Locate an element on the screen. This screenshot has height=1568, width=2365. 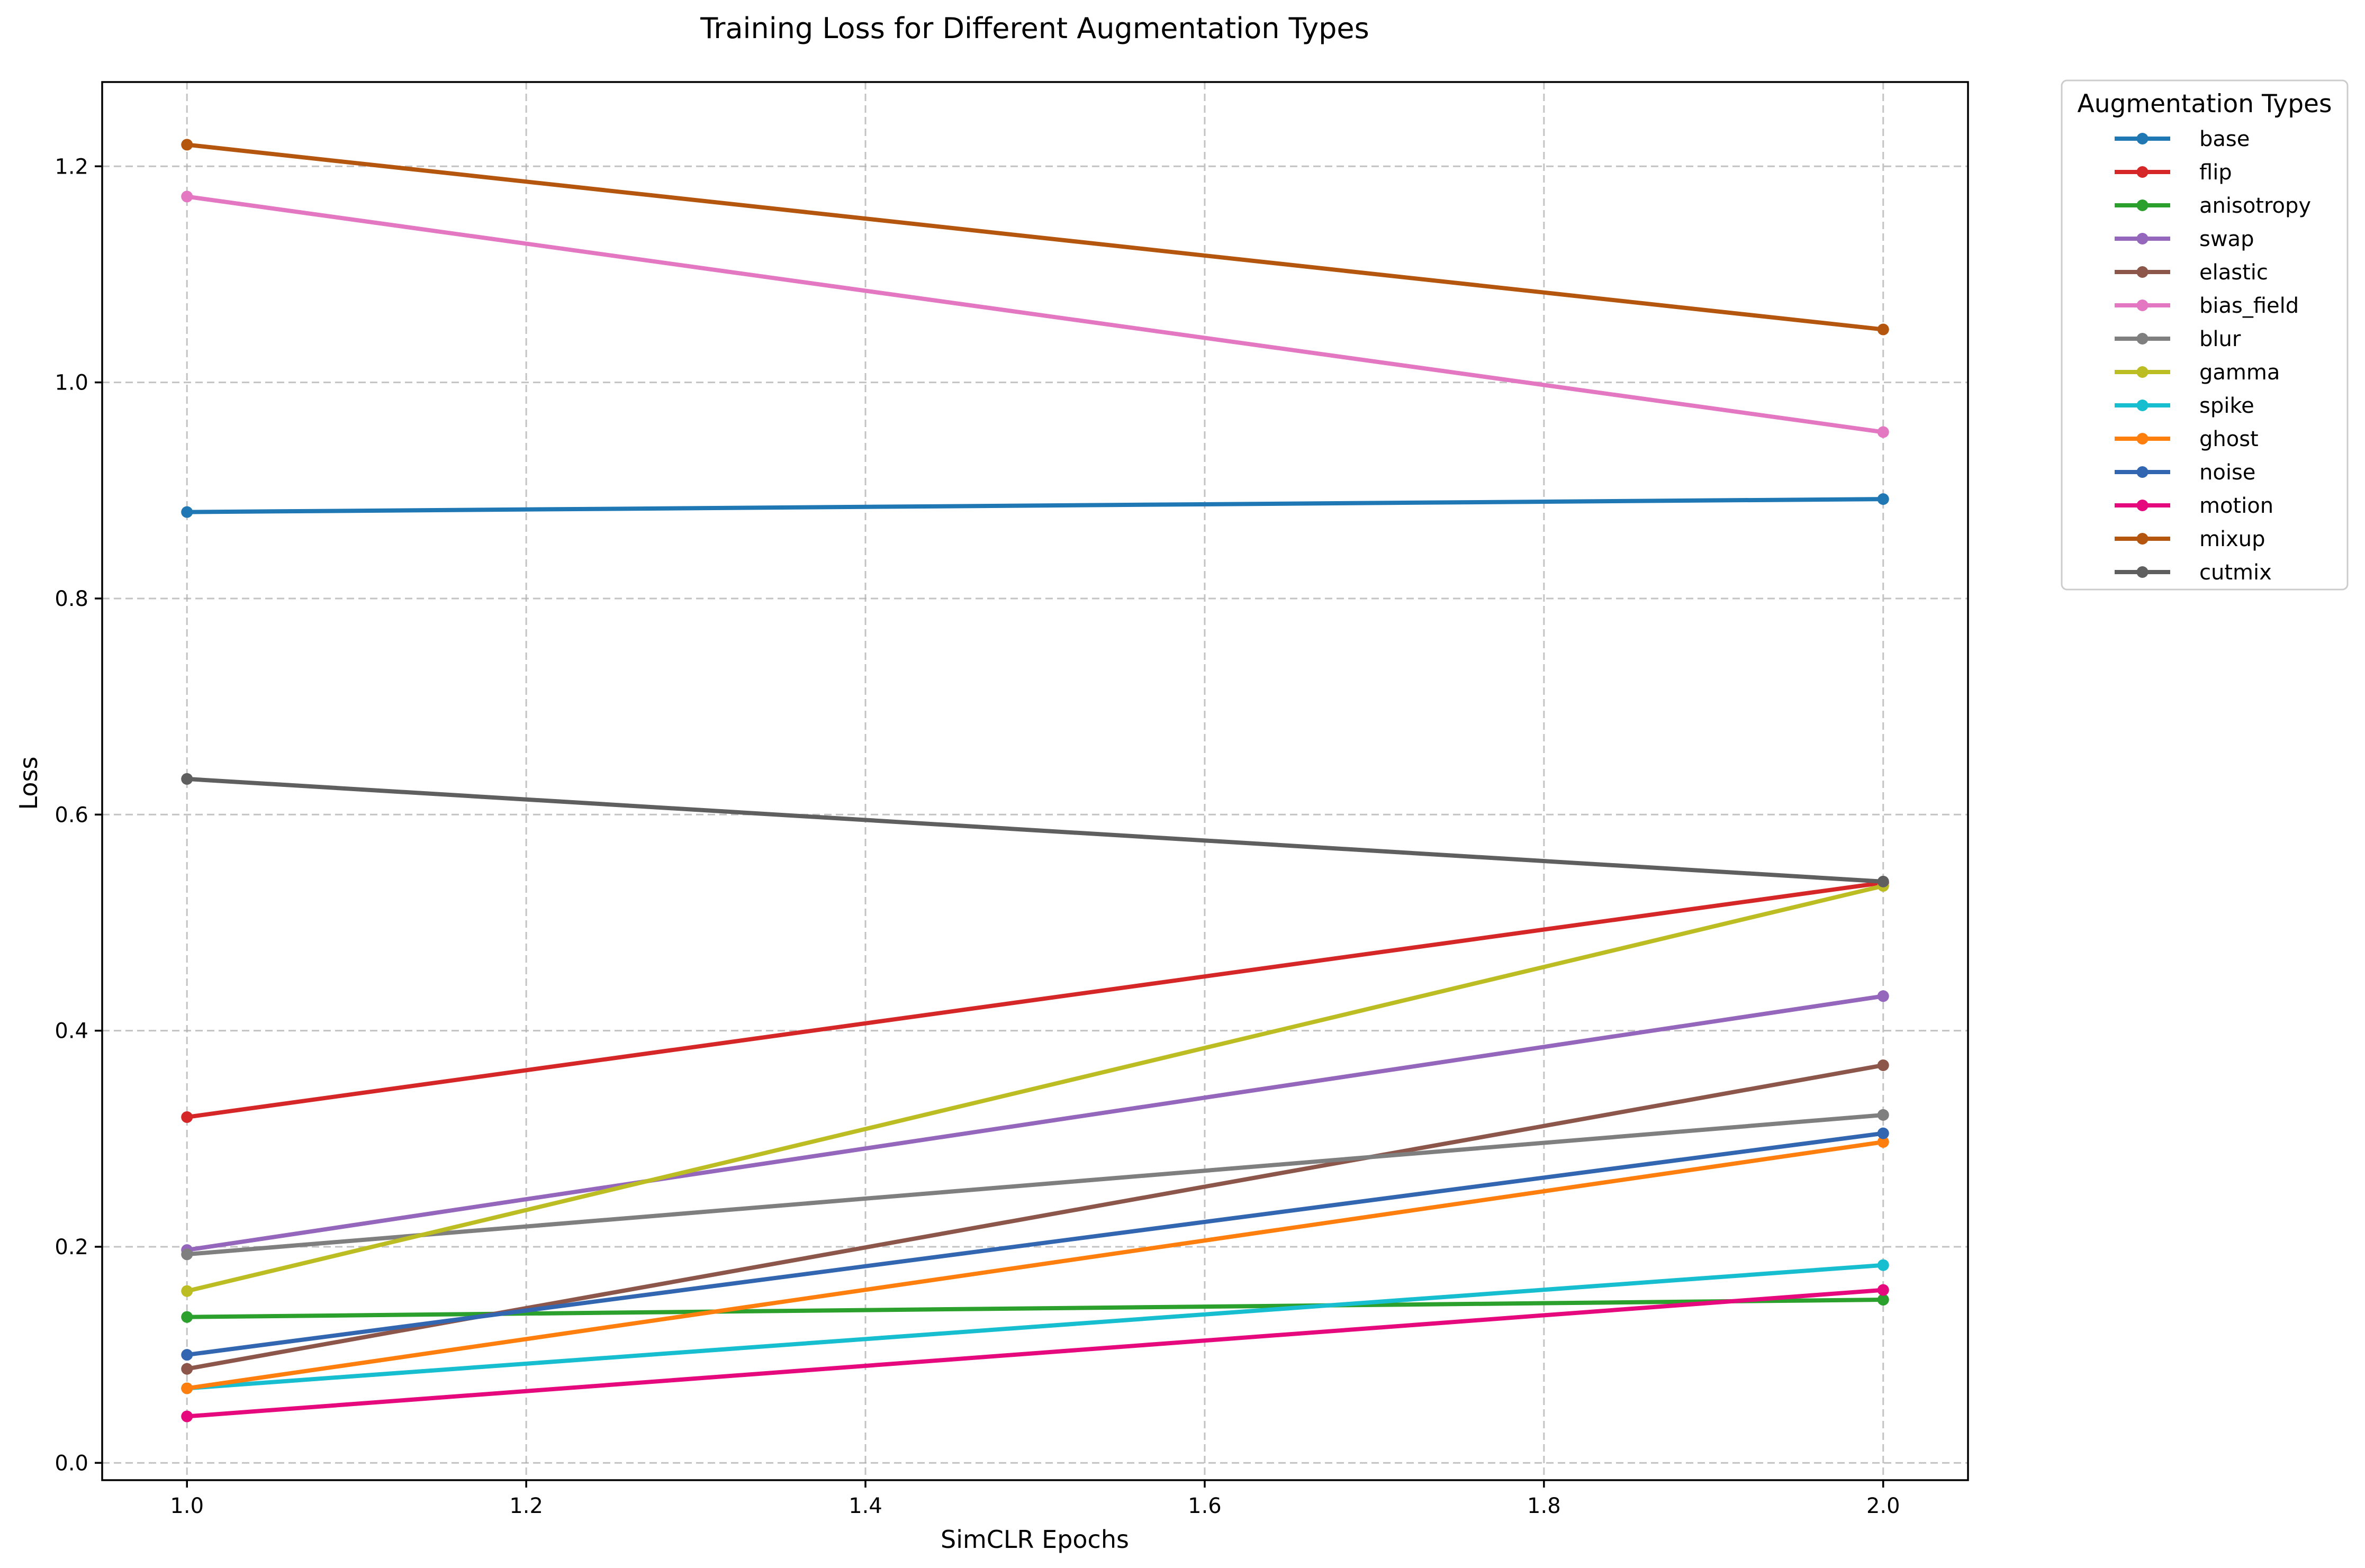
legend-label: elastic is located at coordinates (2233, 272).